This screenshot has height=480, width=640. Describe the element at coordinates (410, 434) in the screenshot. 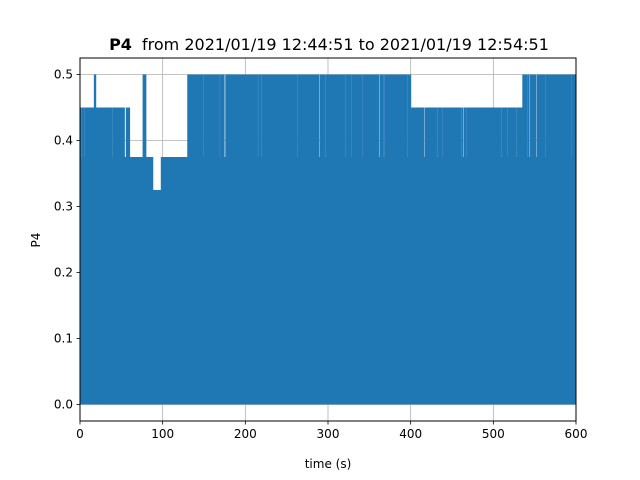

I see `x-tick-label: 400` at that location.